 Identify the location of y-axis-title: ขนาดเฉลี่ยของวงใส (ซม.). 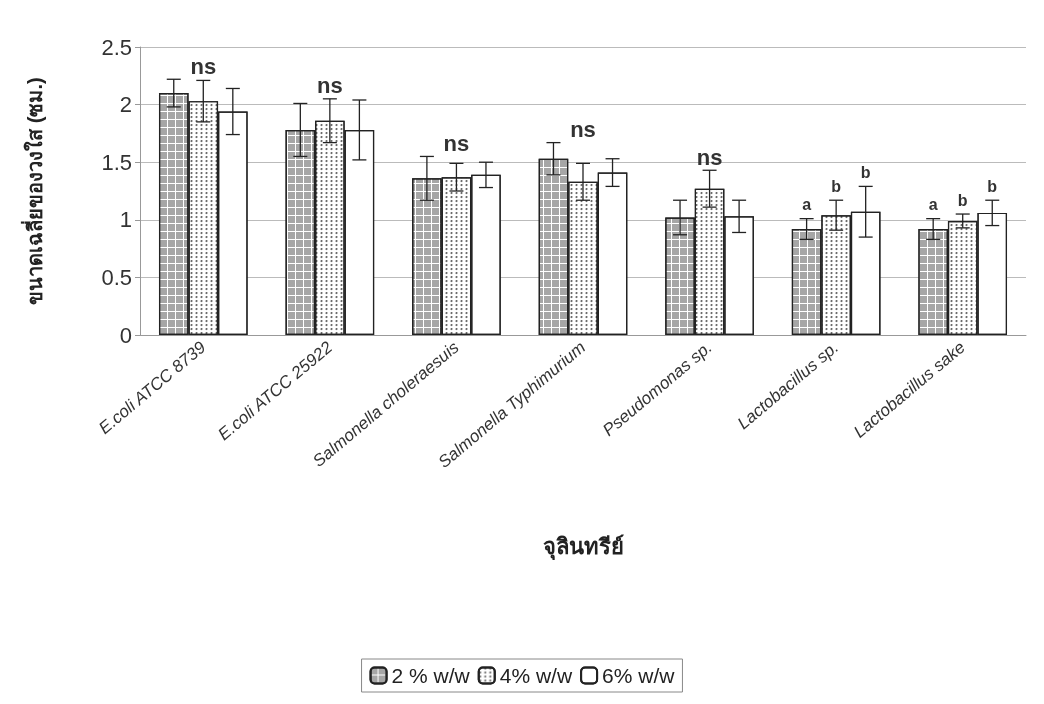
(33, 191).